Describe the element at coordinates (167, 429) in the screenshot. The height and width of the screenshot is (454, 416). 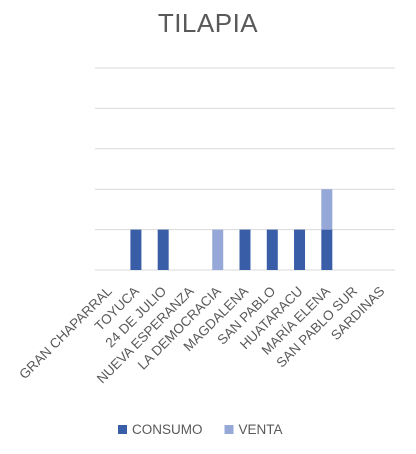
I see `legend-label: CONSUMO` at that location.